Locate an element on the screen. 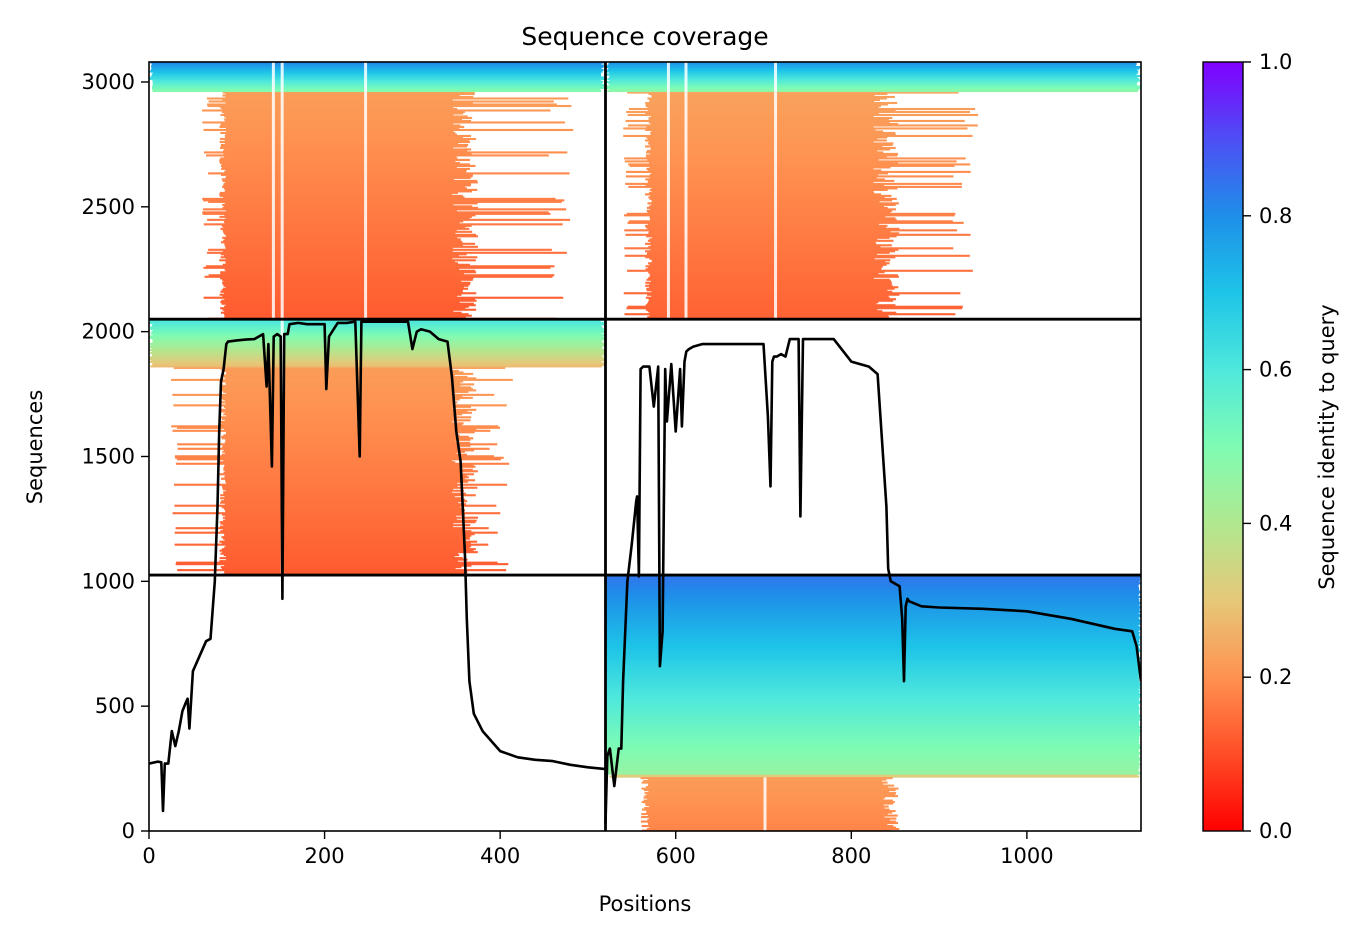  gap-streak is located at coordinates (686, 191).